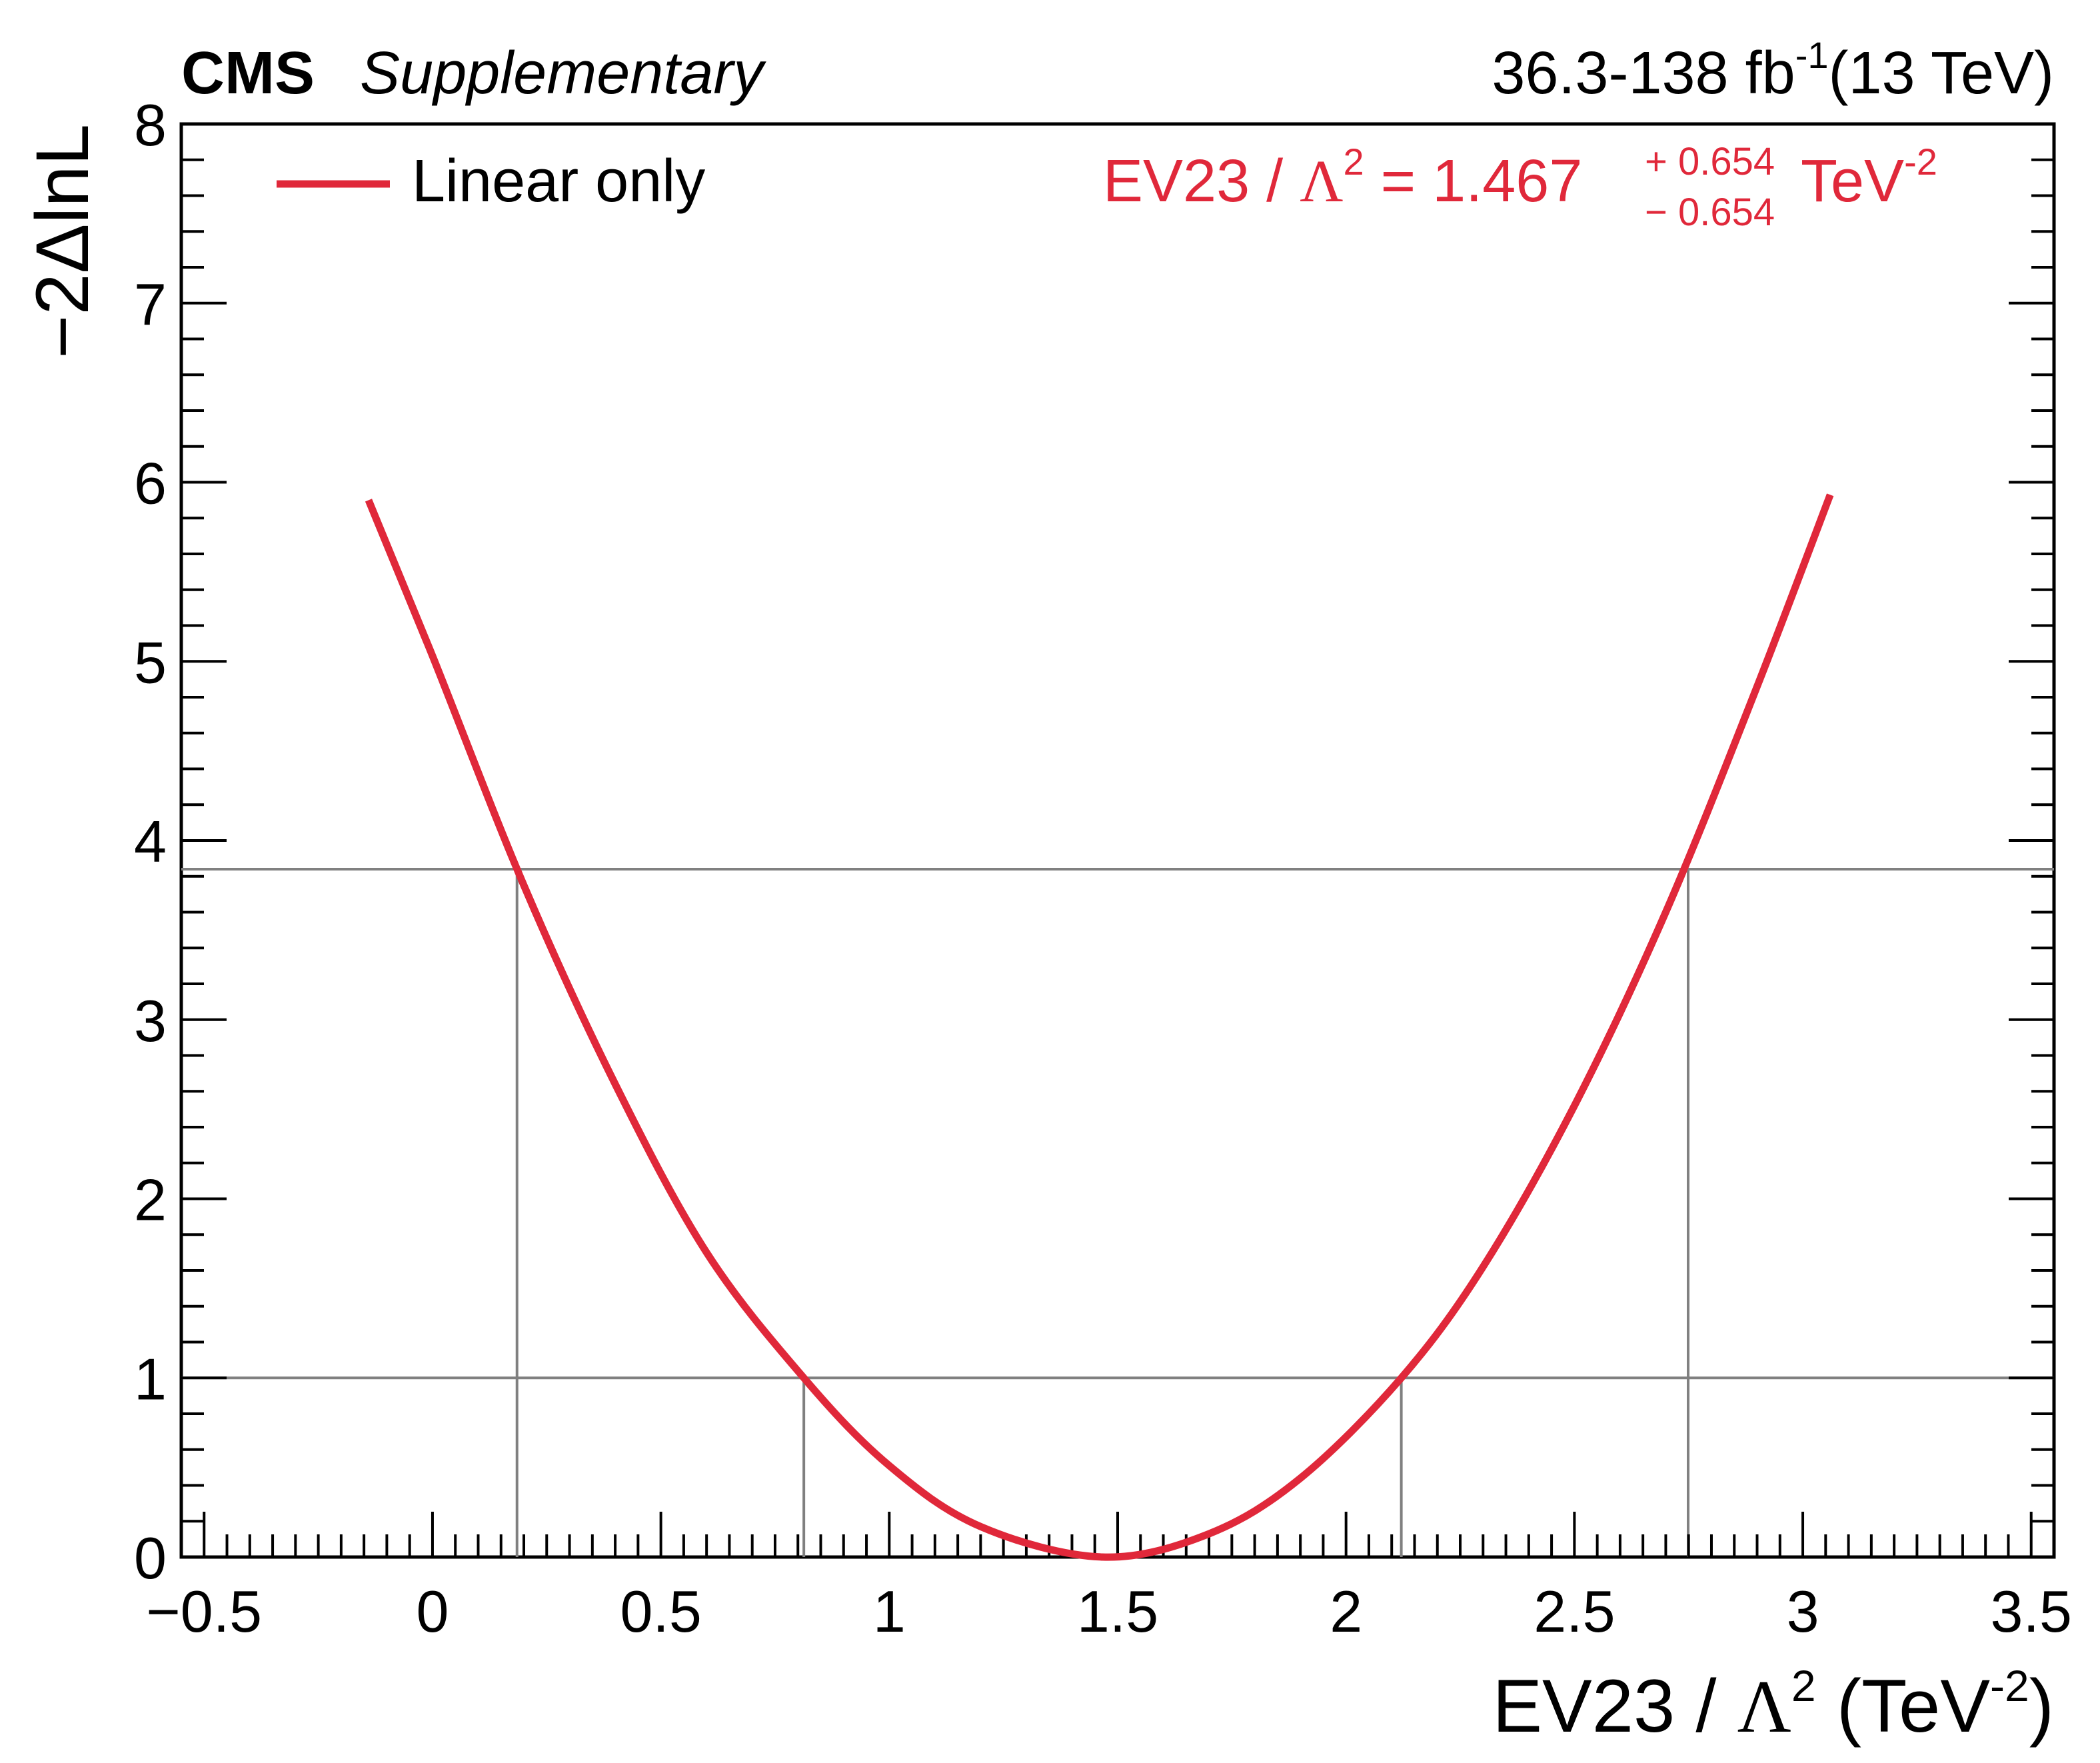 Image resolution: width=2100 pixels, height=1763 pixels. What do you see at coordinates (204, 1611) in the screenshot?
I see `x-tick-label: −0.5` at bounding box center [204, 1611].